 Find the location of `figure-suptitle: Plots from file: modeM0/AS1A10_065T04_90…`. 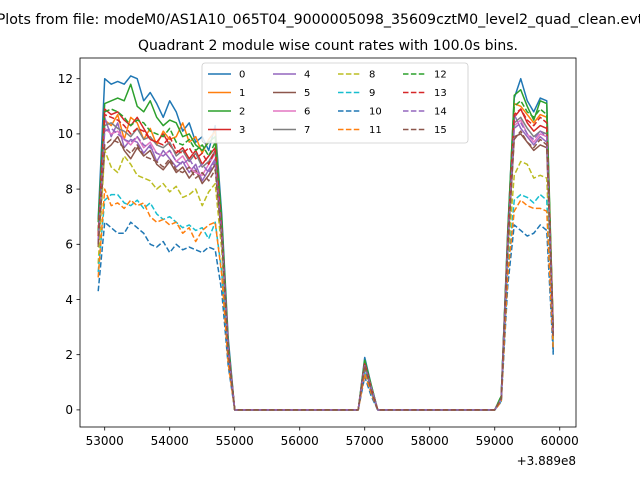

figure-suptitle: Plots from file: modeM0/AS1A10_065T04_90… is located at coordinates (320, 20).